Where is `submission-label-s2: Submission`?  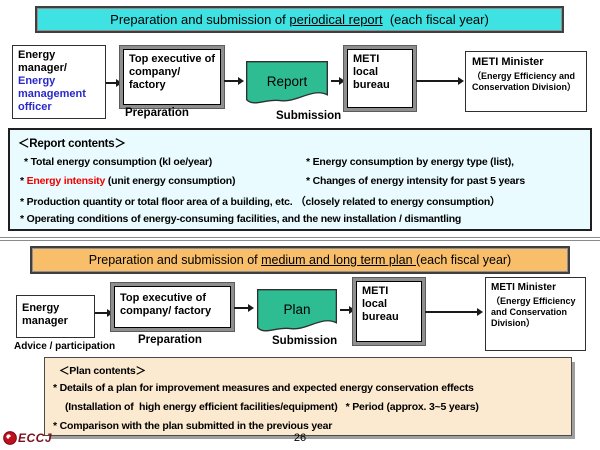 submission-label-s2: Submission is located at coordinates (305, 341).